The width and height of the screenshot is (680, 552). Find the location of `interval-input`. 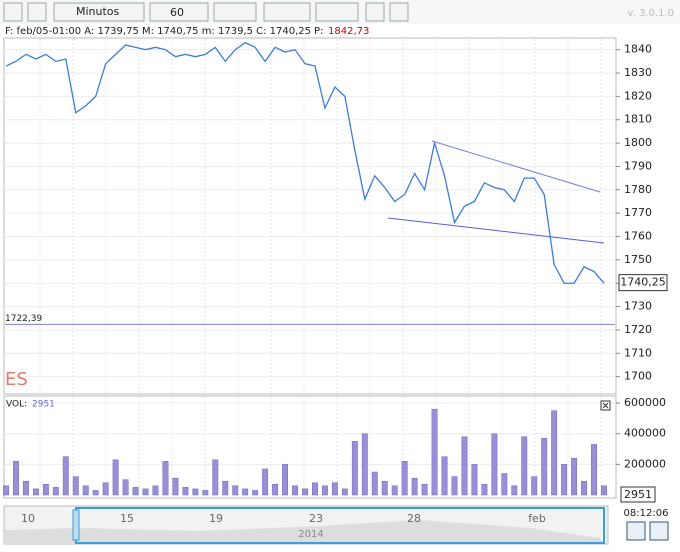

interval-input is located at coordinates (179, 12).